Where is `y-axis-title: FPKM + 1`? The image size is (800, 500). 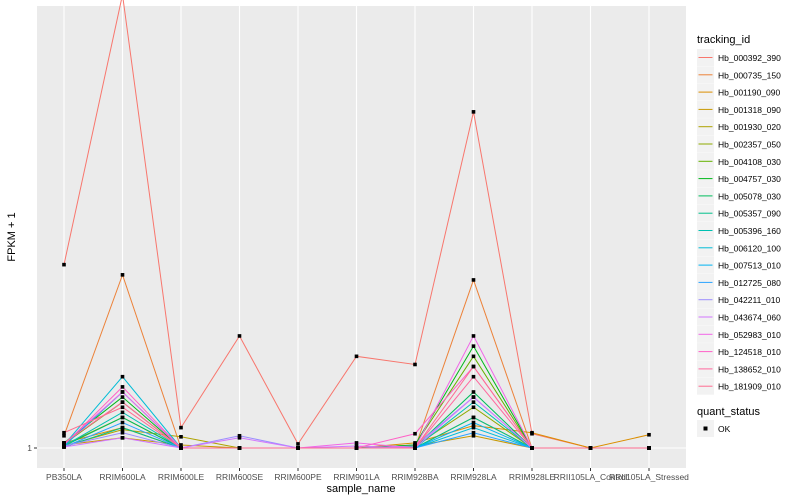
y-axis-title: FPKM + 1 is located at coordinates (12, 236).